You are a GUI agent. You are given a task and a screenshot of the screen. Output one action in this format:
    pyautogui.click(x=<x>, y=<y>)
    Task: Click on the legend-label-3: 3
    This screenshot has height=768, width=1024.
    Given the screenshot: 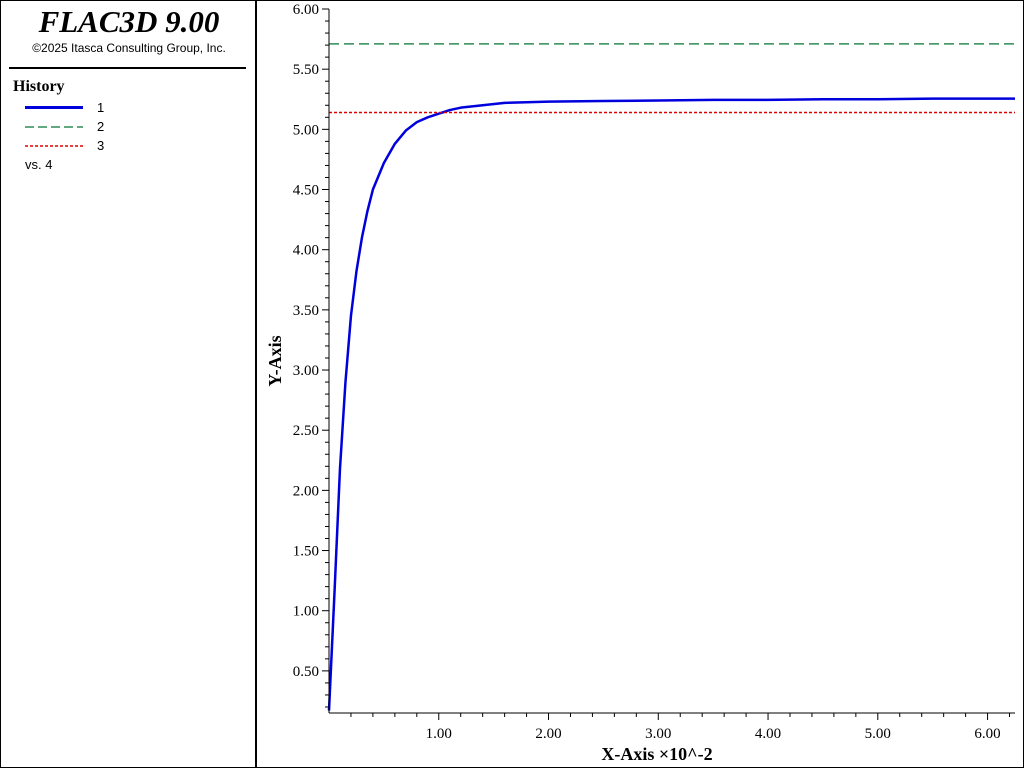 What is the action you would take?
    pyautogui.click(x=101, y=145)
    